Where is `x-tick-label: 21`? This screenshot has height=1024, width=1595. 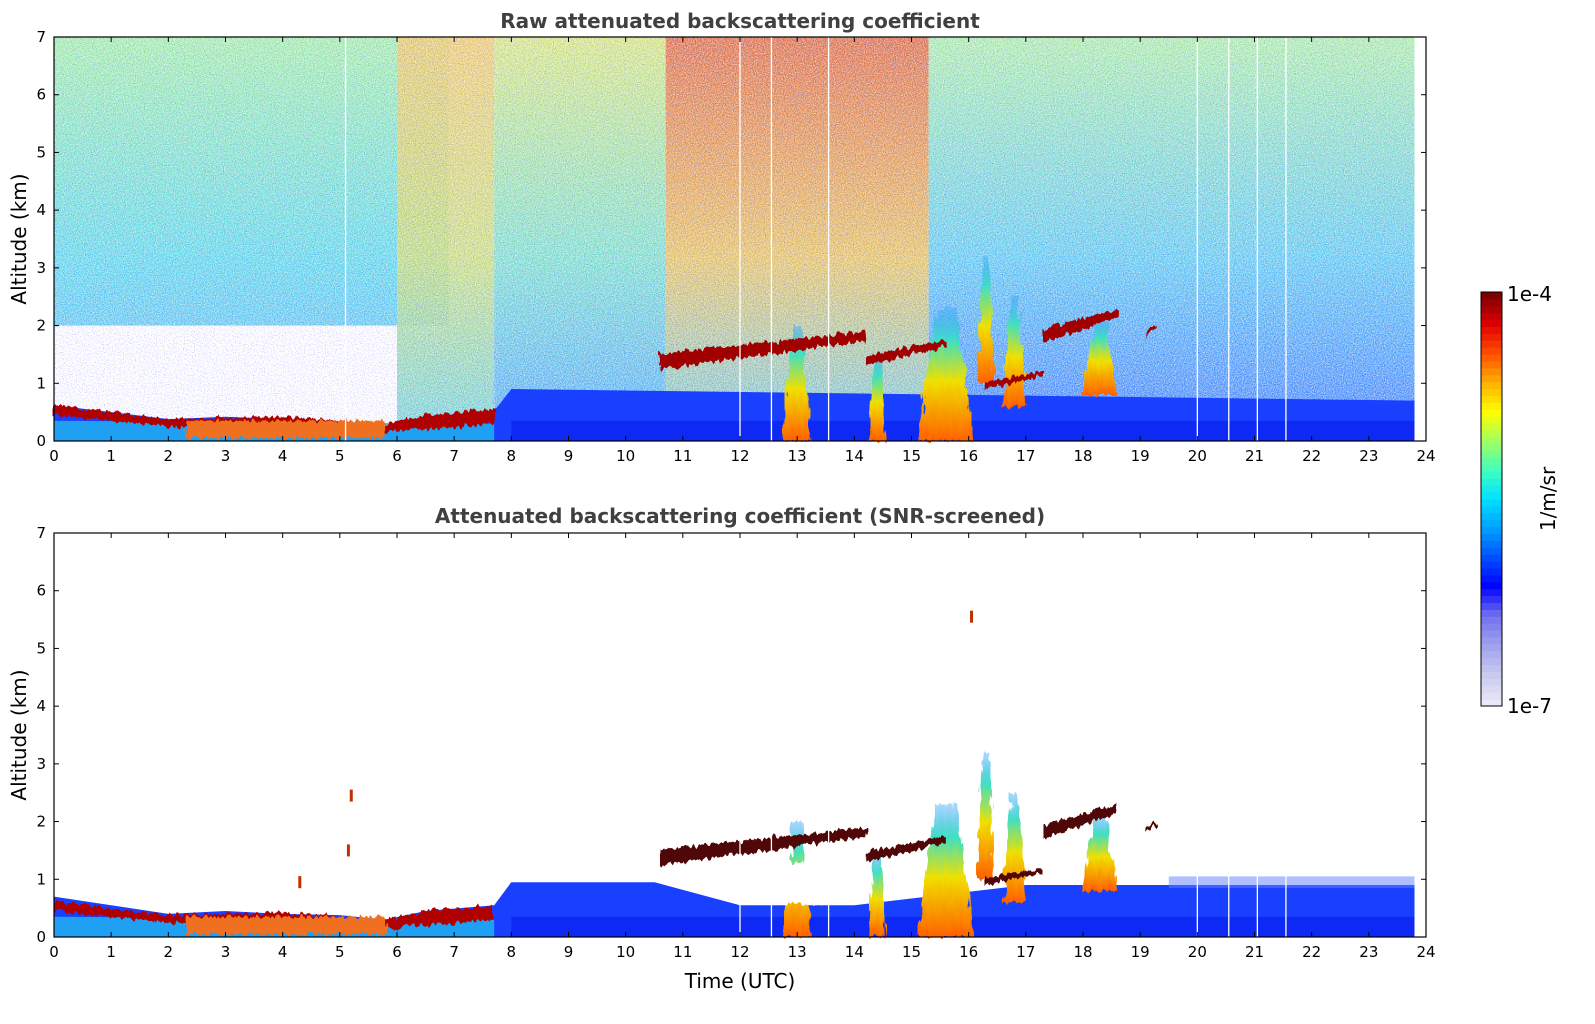 x-tick-label: 21 is located at coordinates (1254, 456).